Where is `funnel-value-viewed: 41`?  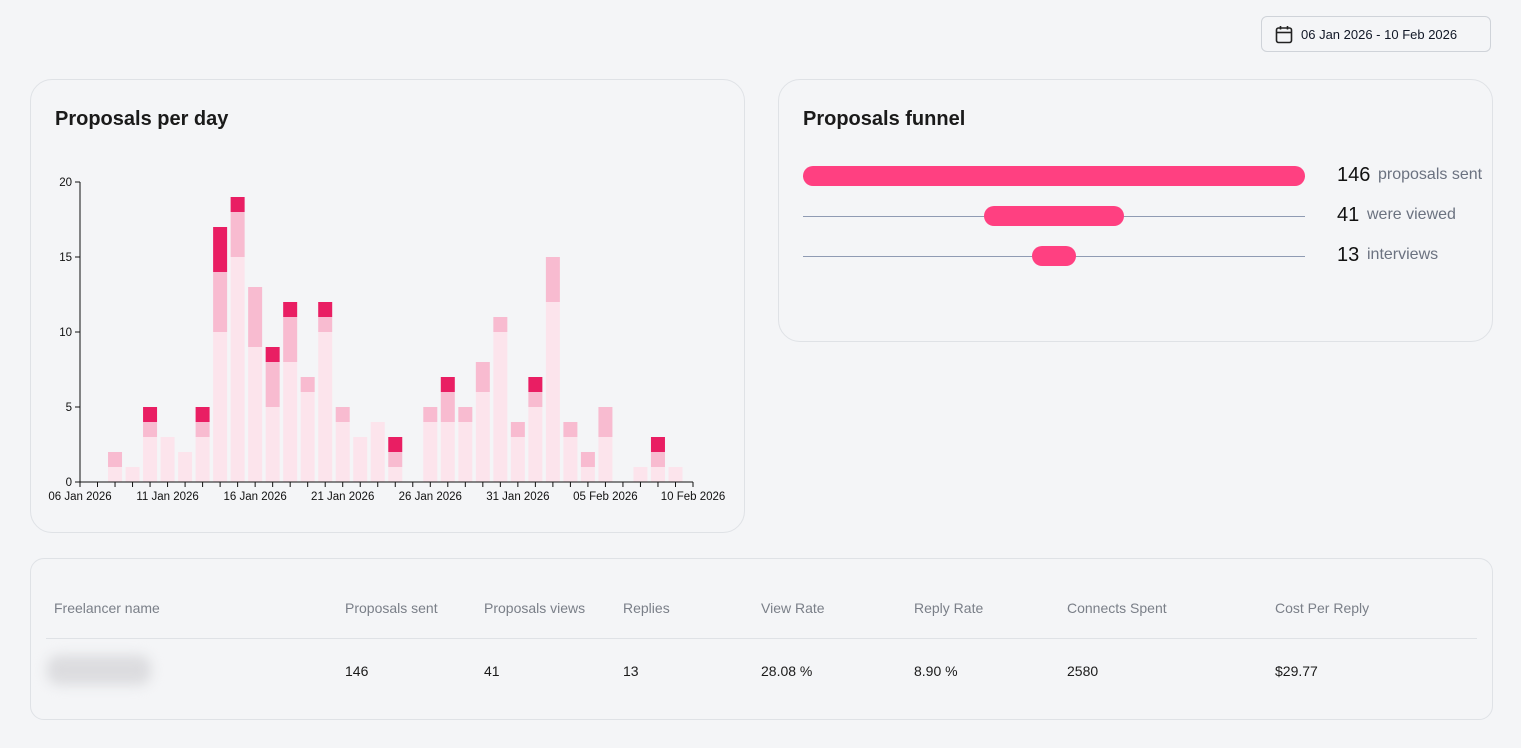
funnel-value-viewed: 41 is located at coordinates (1348, 215).